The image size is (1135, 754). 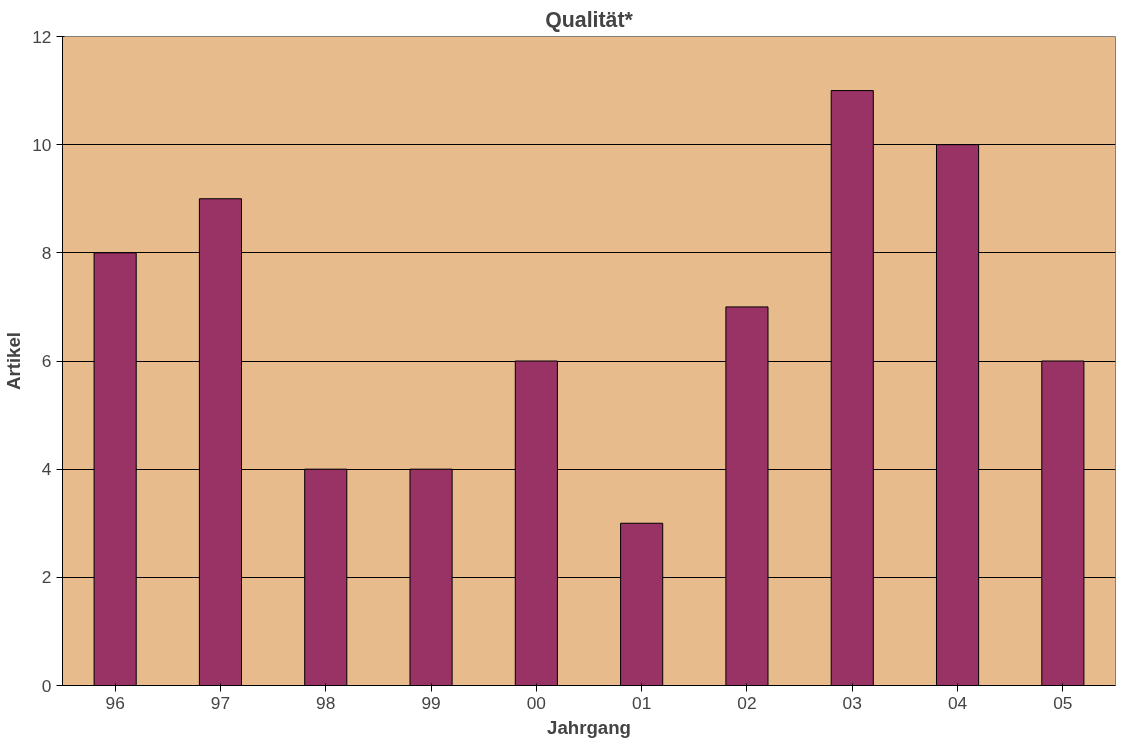 I want to click on x-tick-label: 04, so click(x=957, y=702).